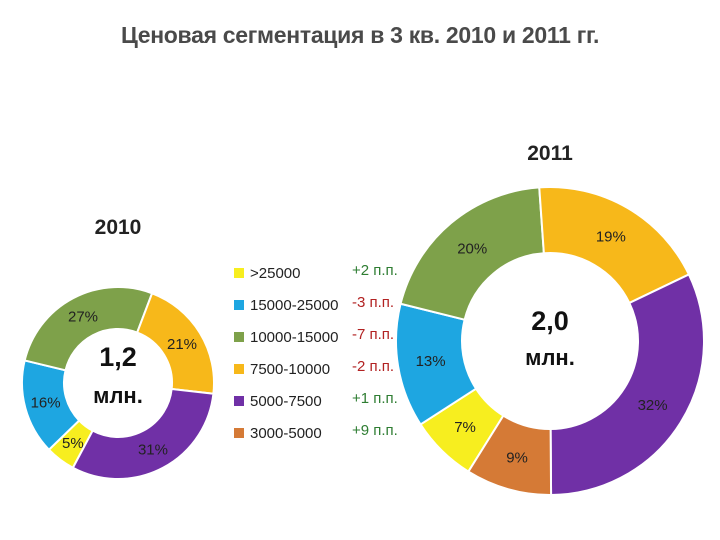  Describe the element at coordinates (373, 302) in the screenshot. I see `legend-delta-15000-25000: -3 п.п.` at that location.